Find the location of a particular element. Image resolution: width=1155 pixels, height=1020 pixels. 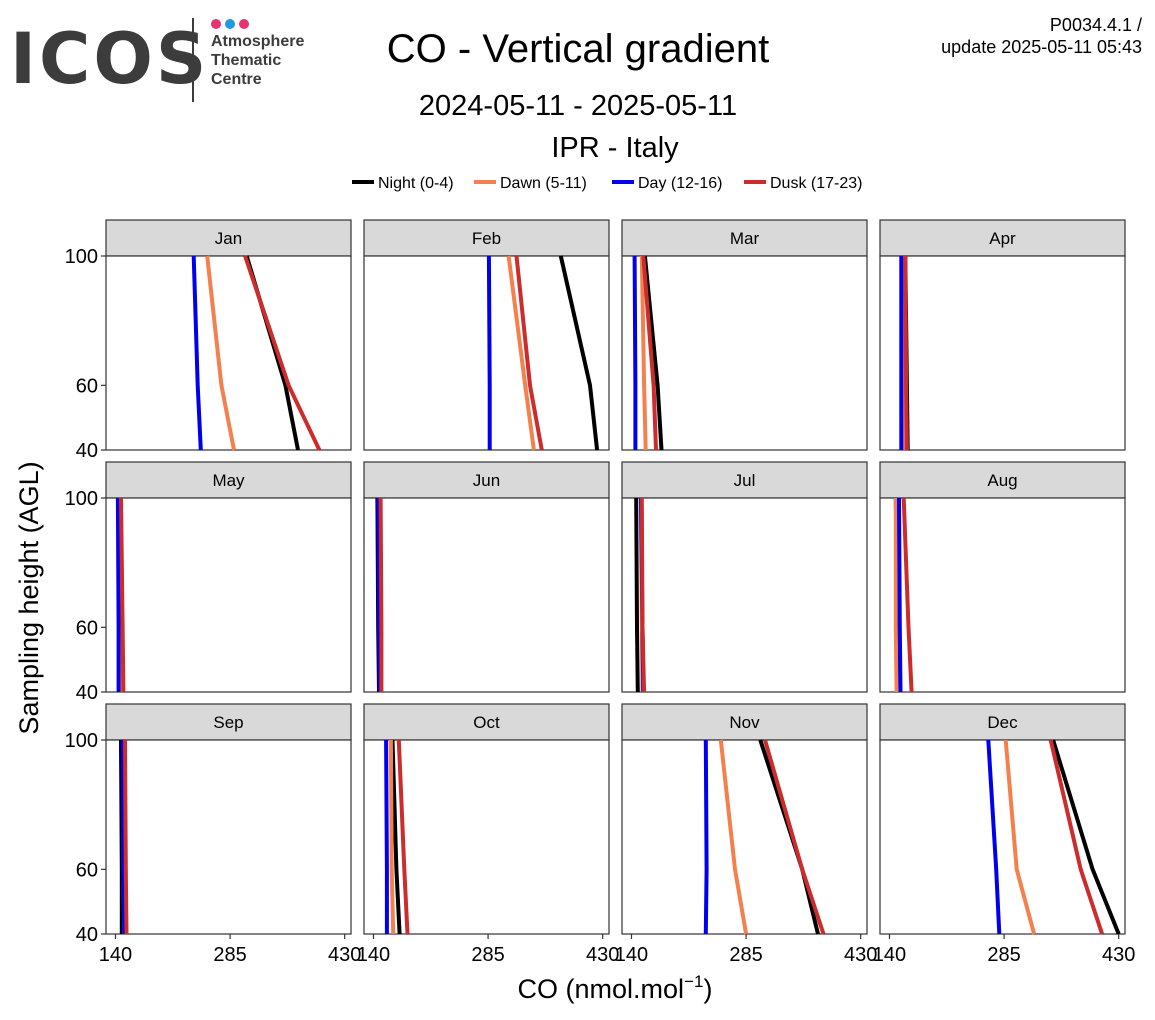

facet-label: Jun is located at coordinates (486, 480).